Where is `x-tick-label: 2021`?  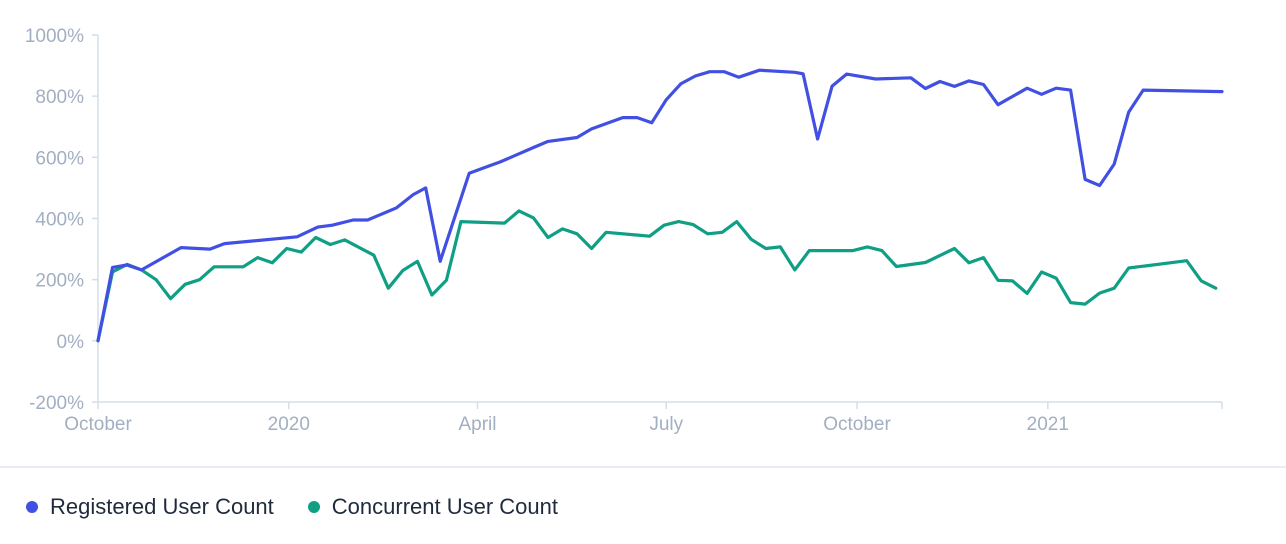 x-tick-label: 2021 is located at coordinates (1048, 424).